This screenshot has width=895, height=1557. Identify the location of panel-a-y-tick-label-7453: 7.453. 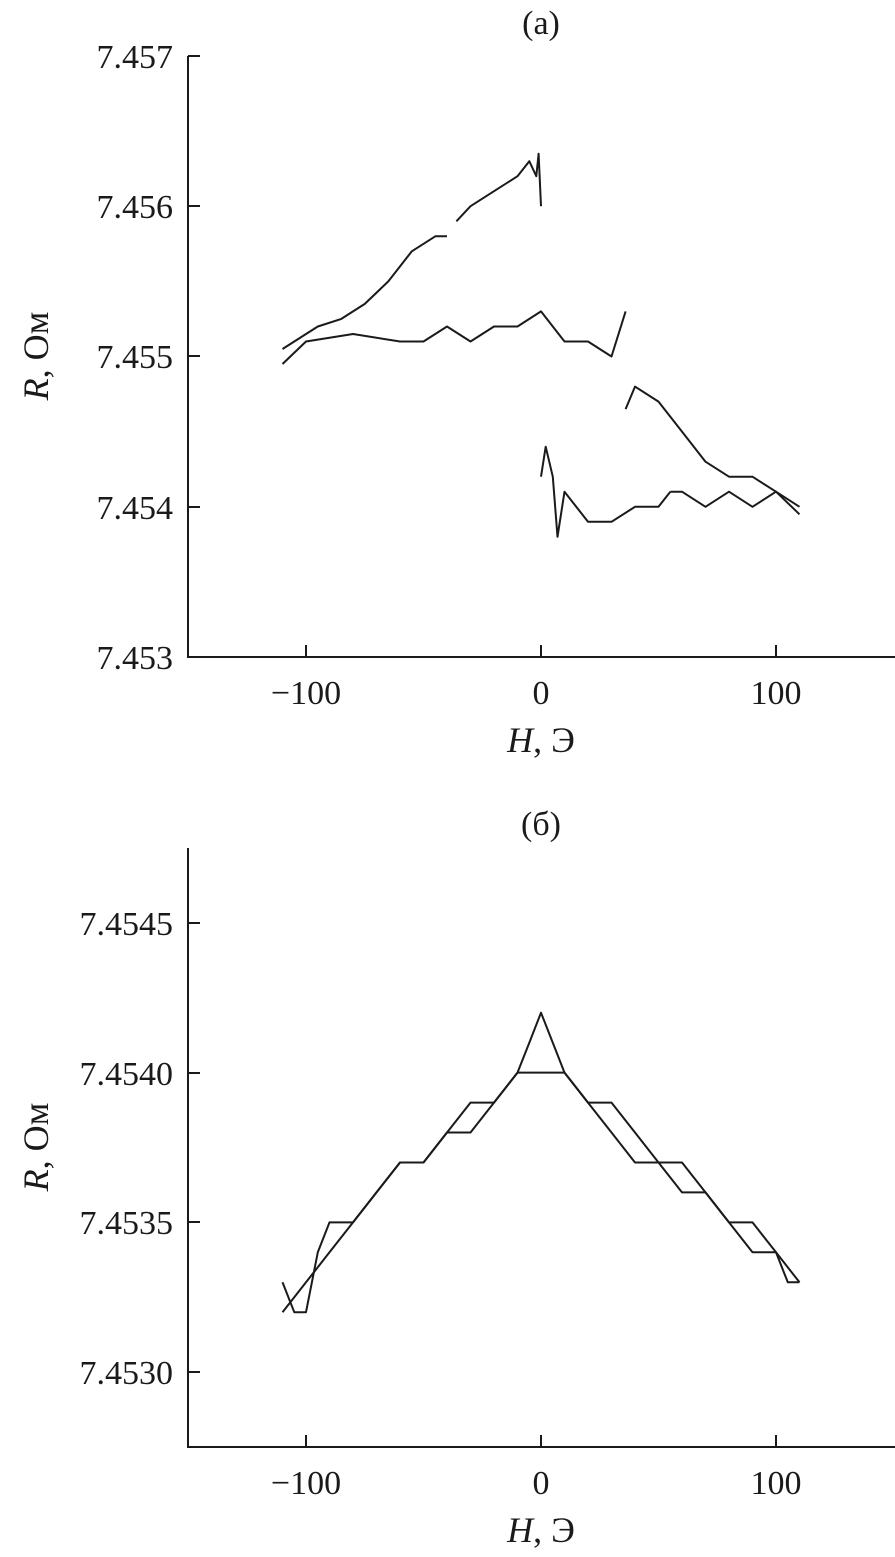
(135, 658).